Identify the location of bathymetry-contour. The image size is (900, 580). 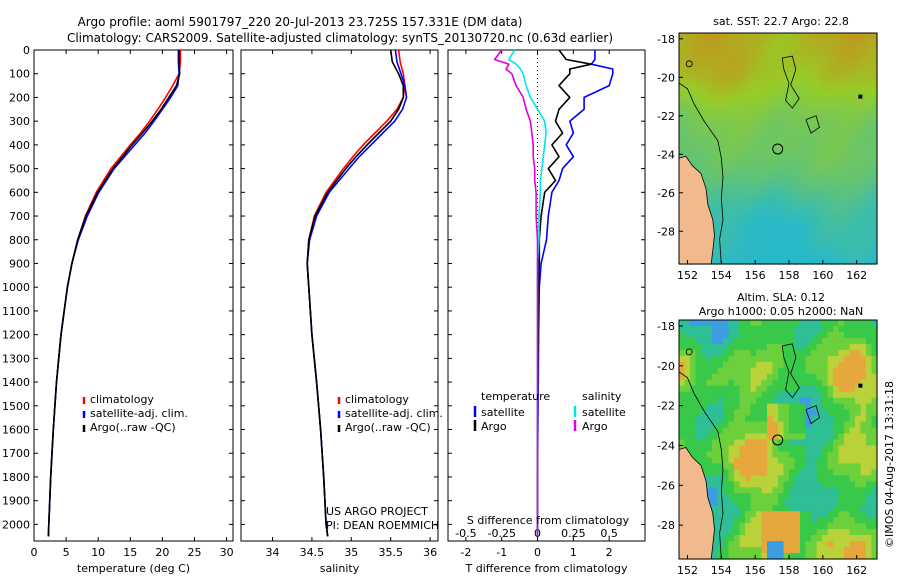
(701, 173).